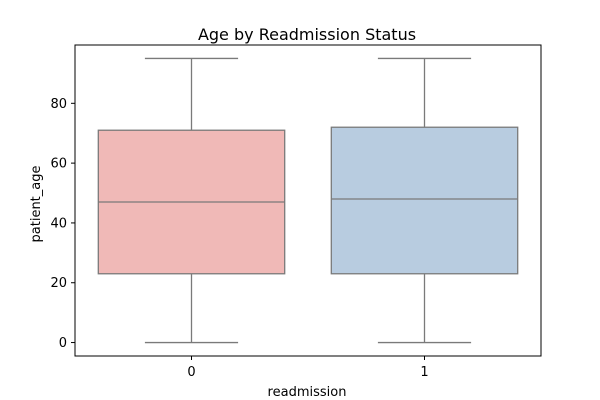 The width and height of the screenshot is (600, 400). I want to click on x-tick-label-1: 1, so click(424, 372).